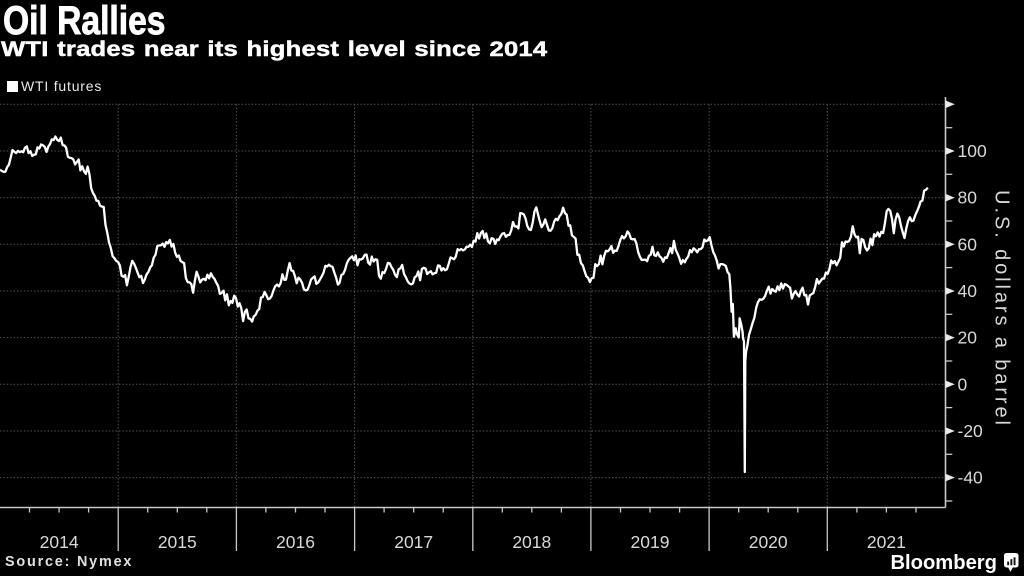 The width and height of the screenshot is (1024, 576). What do you see at coordinates (650, 542) in the screenshot?
I see `svg-text: 2019` at bounding box center [650, 542].